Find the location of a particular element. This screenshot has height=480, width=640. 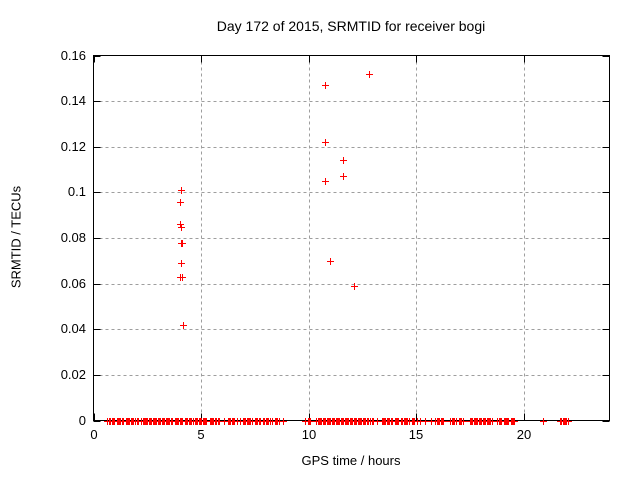

y-tick-label: 0.04 is located at coordinates (73, 328).